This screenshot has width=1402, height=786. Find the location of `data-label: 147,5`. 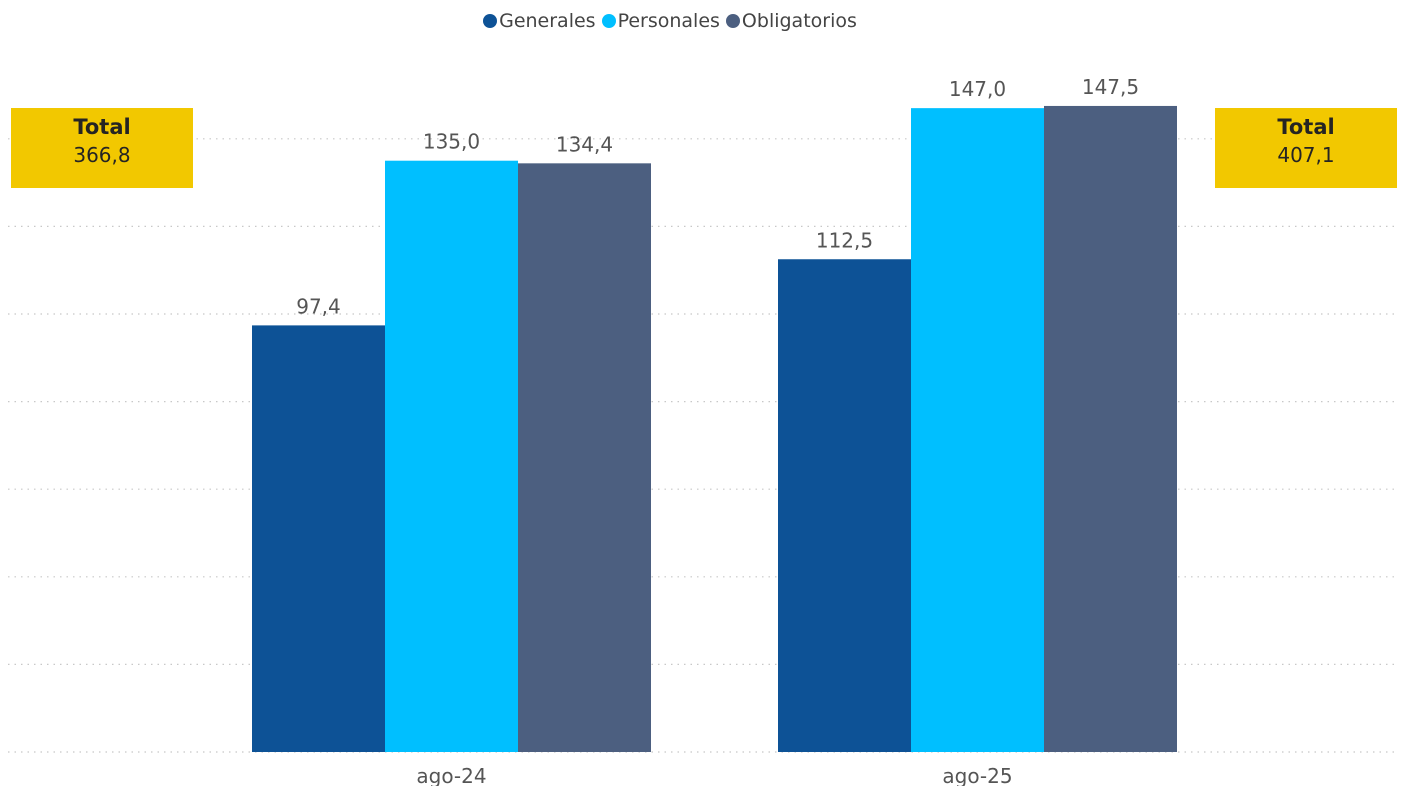

data-label: 147,5 is located at coordinates (1110, 87).